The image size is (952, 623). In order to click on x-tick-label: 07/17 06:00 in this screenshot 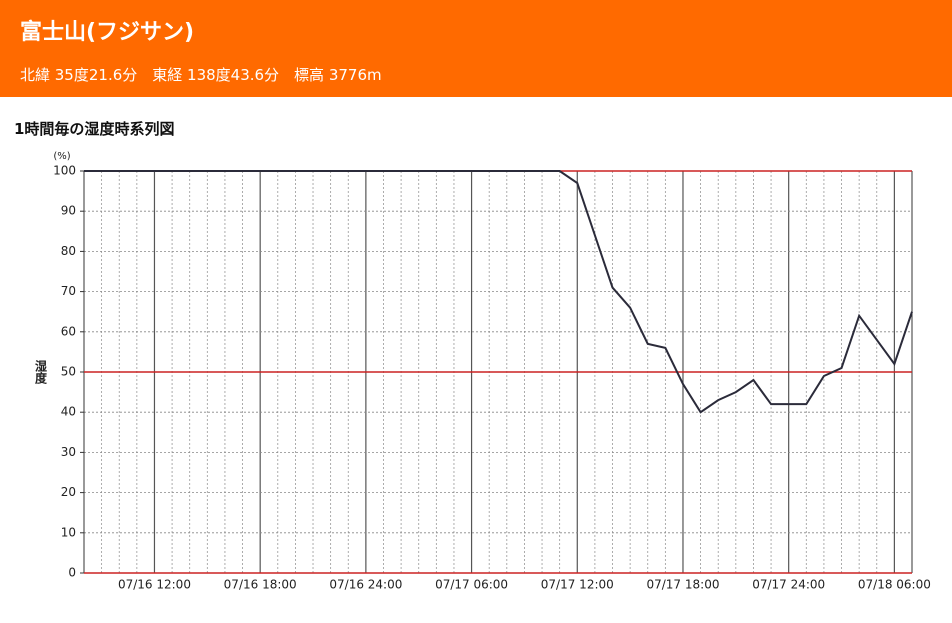, I will do `click(471, 585)`.